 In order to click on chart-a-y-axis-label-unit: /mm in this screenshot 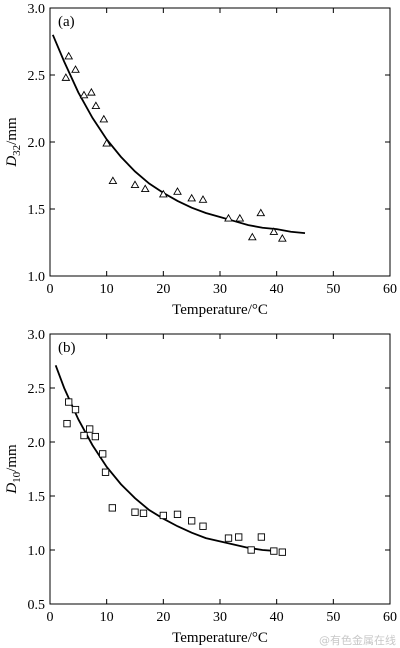, I will do `click(12, 131)`.